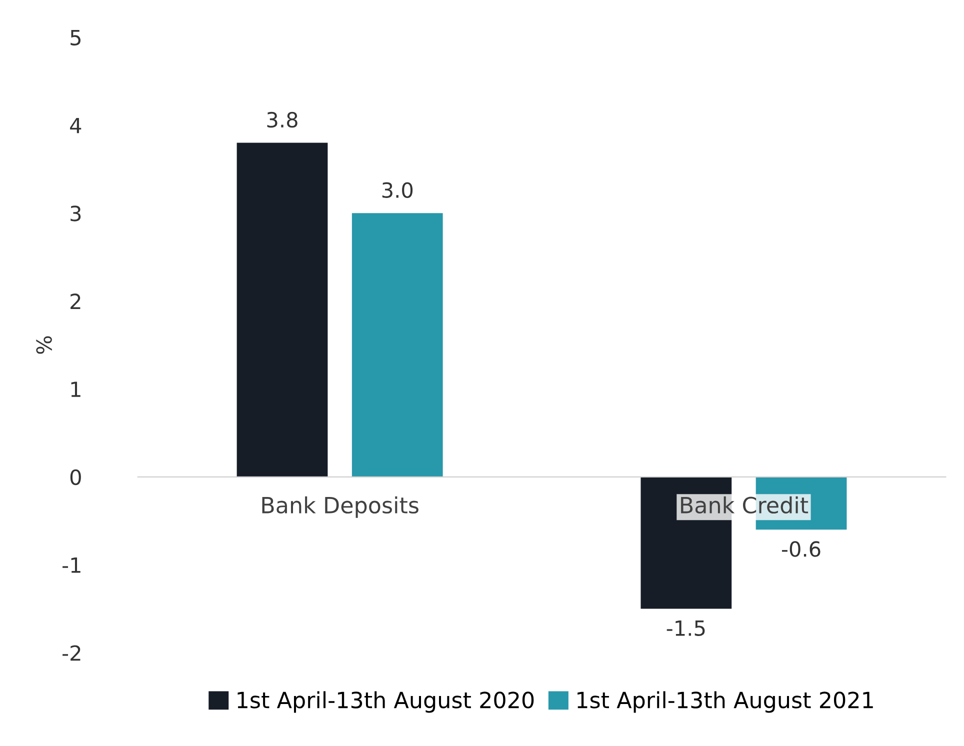 Image resolution: width=964 pixels, height=746 pixels. Describe the element at coordinates (340, 507) in the screenshot. I see `x-tick-label: Bank Deposits` at that location.